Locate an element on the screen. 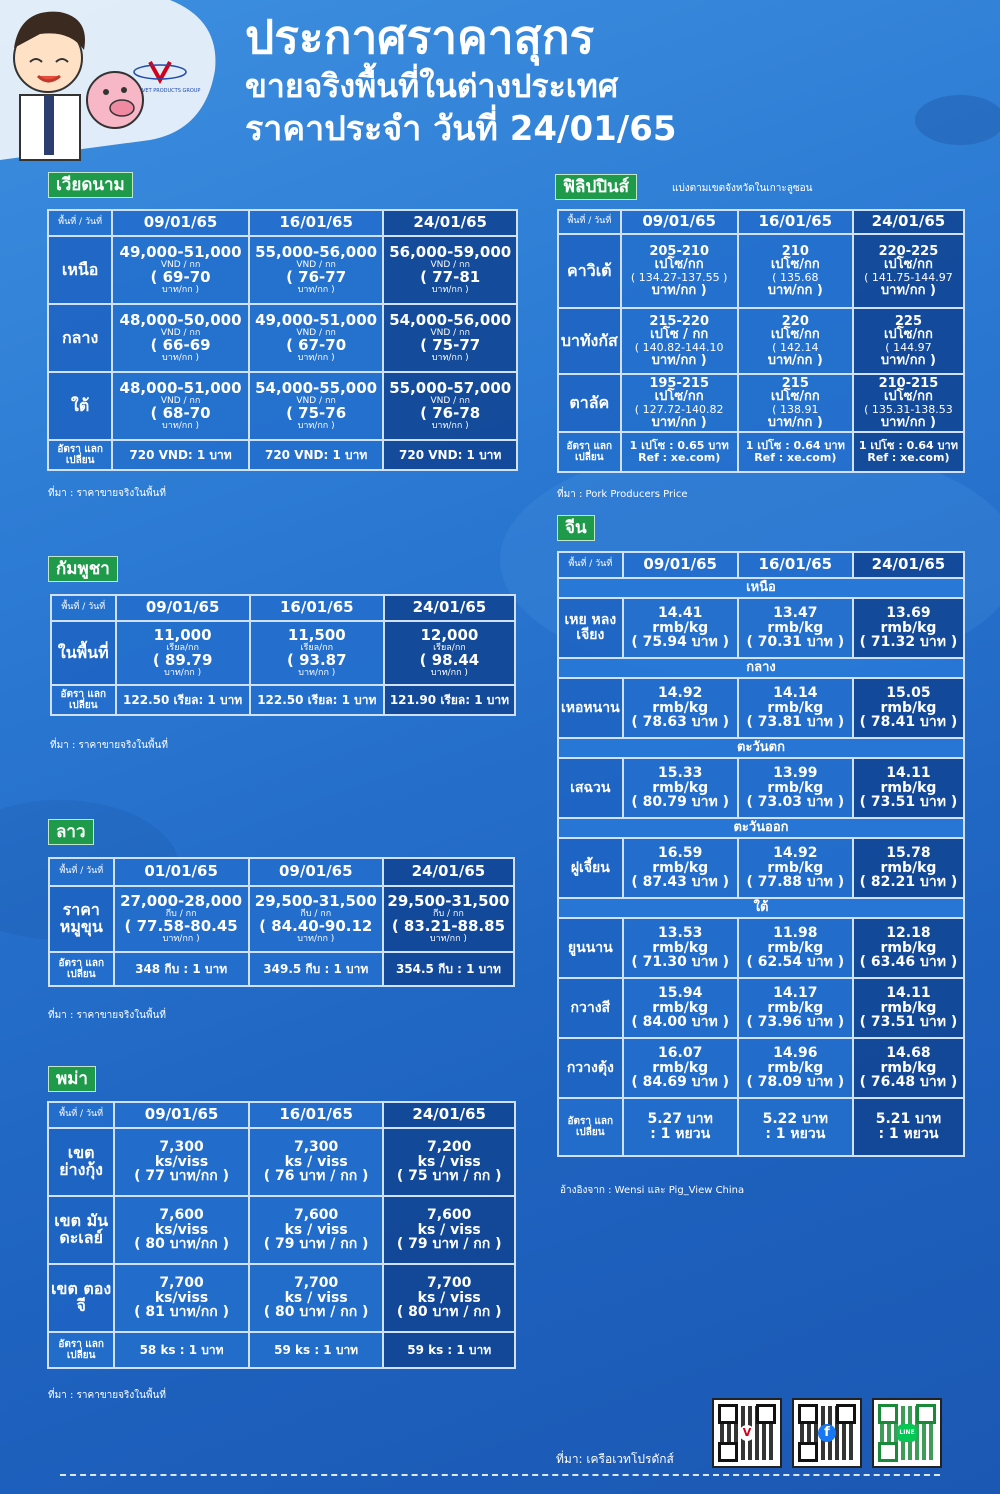  row-label: เขต ย่างกุ้ง is located at coordinates (81, 1162).